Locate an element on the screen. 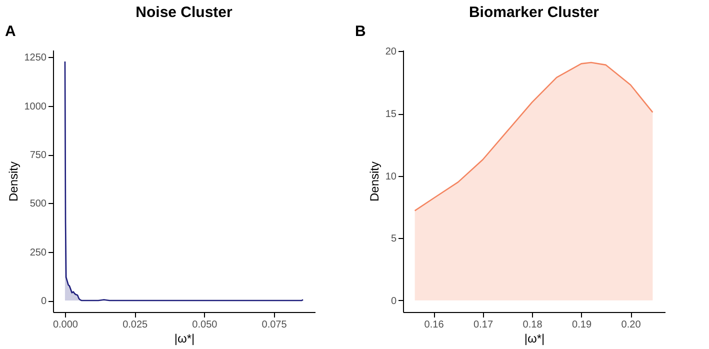 The image size is (709, 349). y-tick-label: 5 is located at coordinates (393, 239).